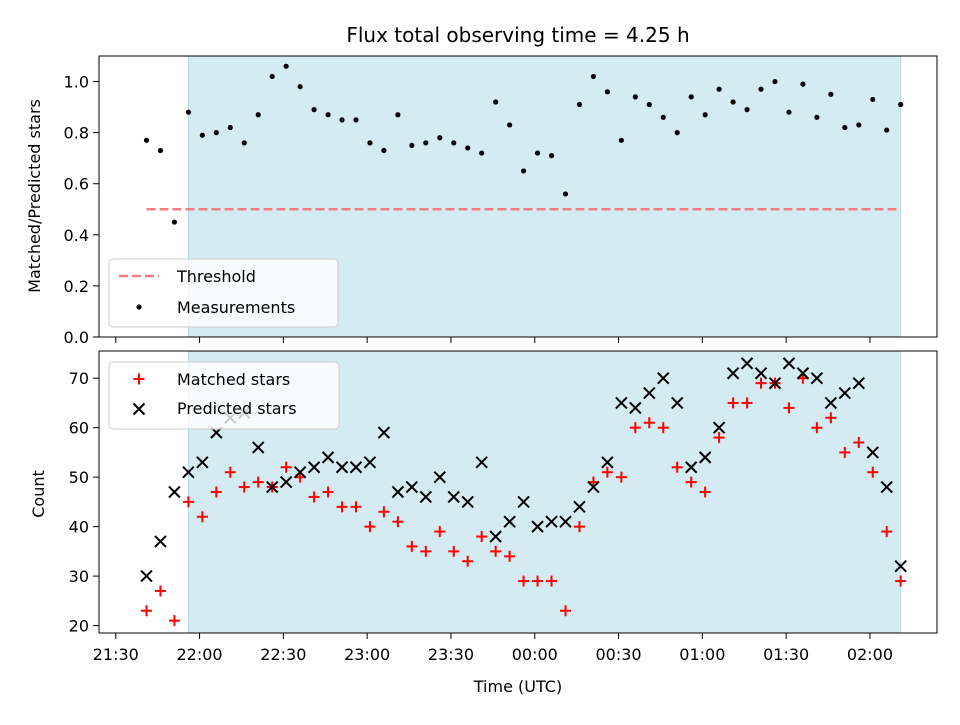  I want to click on count-y-tick-label: 70, so click(79, 378).